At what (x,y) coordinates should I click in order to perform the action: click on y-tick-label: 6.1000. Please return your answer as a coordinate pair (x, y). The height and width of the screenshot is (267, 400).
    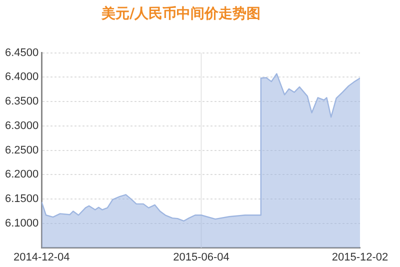
    Looking at the image, I should click on (21, 223).